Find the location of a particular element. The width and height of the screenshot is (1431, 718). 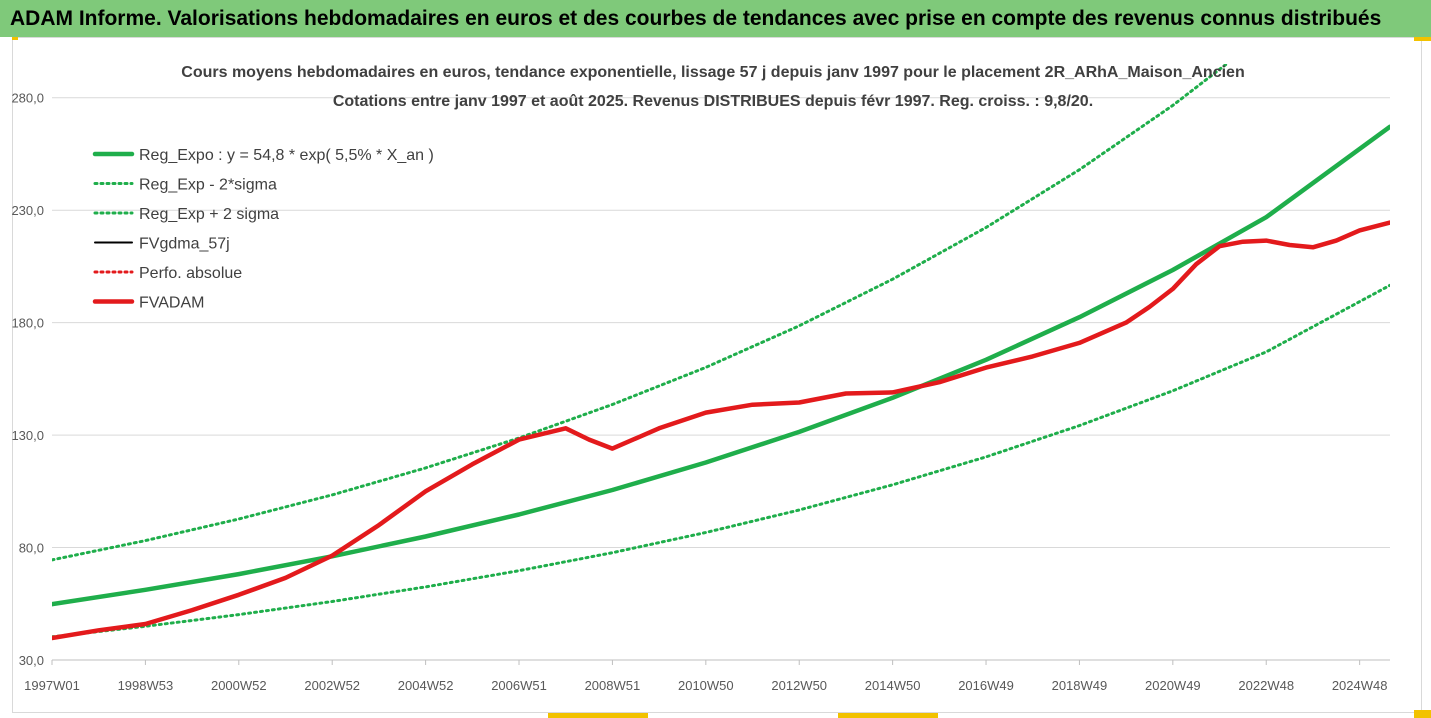

corner-accent-bottom-mid is located at coordinates (888, 715).